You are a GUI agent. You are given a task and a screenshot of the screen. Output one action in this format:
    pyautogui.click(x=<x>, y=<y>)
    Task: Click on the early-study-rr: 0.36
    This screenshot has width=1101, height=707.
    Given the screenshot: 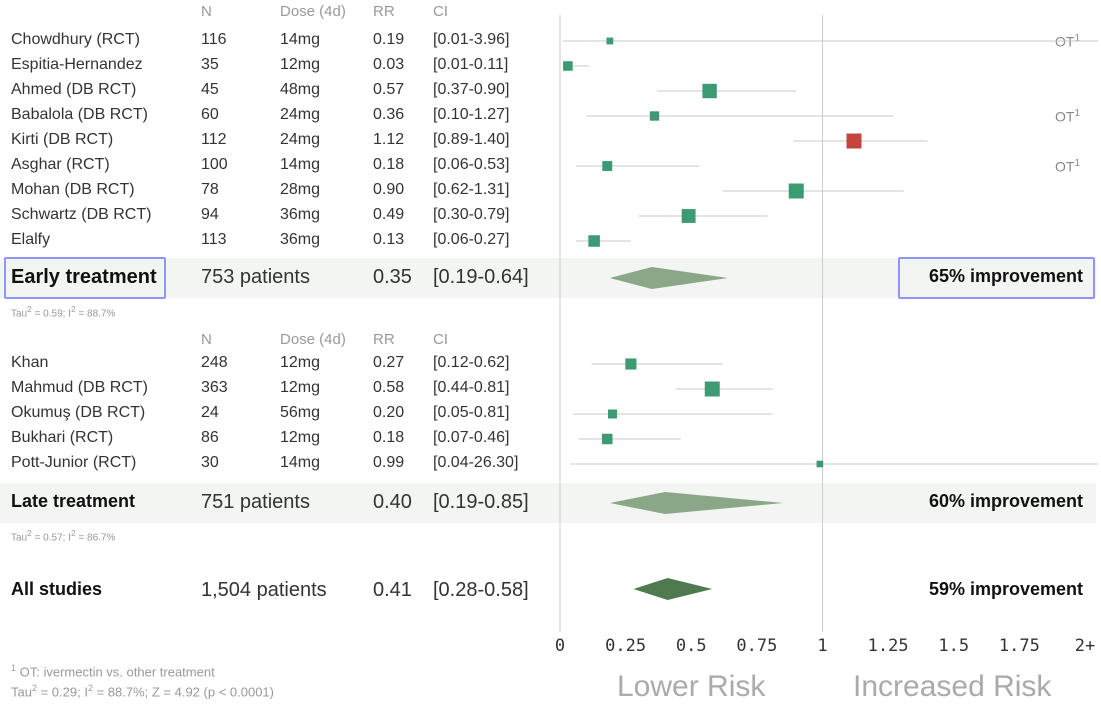 What is the action you would take?
    pyautogui.click(x=389, y=114)
    